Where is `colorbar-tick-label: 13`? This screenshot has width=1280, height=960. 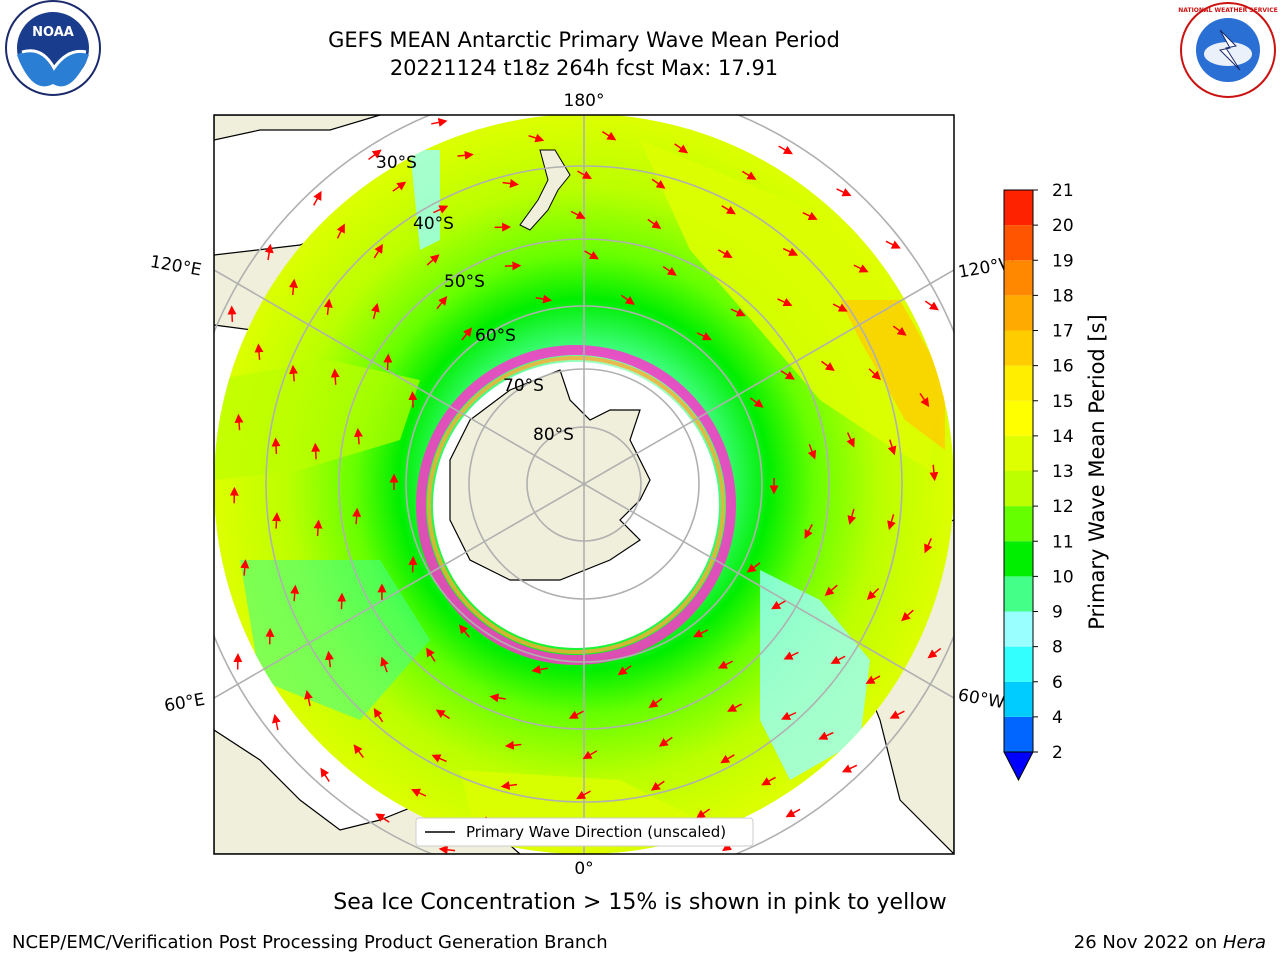
colorbar-tick-label: 13 is located at coordinates (1063, 472).